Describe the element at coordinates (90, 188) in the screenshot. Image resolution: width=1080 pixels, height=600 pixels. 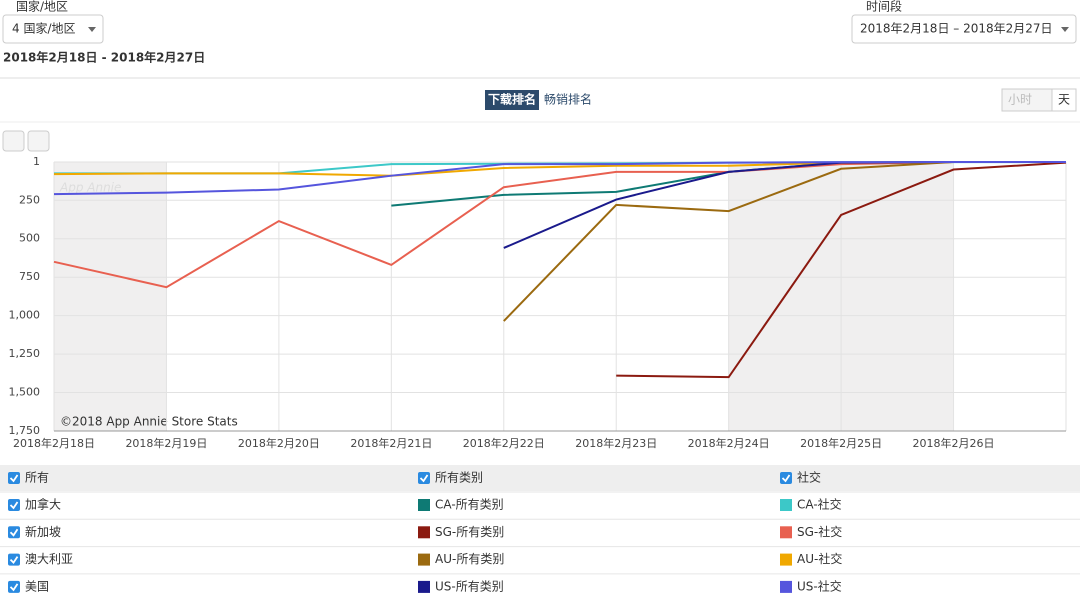
I see `watermark: App Annie` at that location.